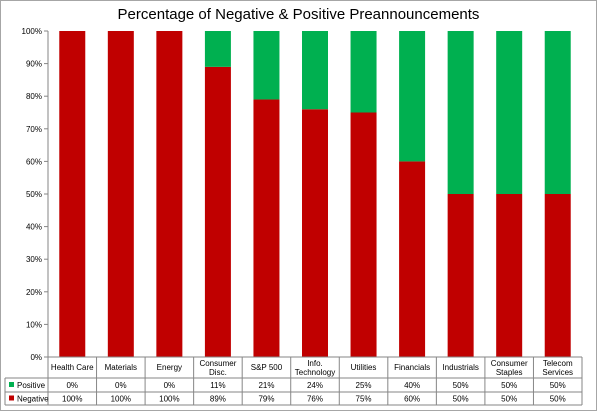 The height and width of the screenshot is (411, 597). What do you see at coordinates (217, 385) in the screenshot?
I see `data-label-positive: 11%` at bounding box center [217, 385].